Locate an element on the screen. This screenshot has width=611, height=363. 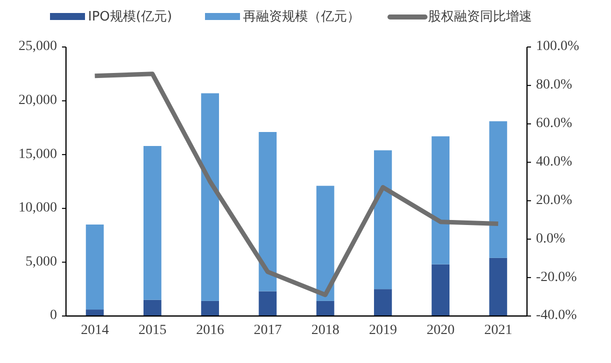
y2tick: 0.0% is located at coordinates (551, 238).